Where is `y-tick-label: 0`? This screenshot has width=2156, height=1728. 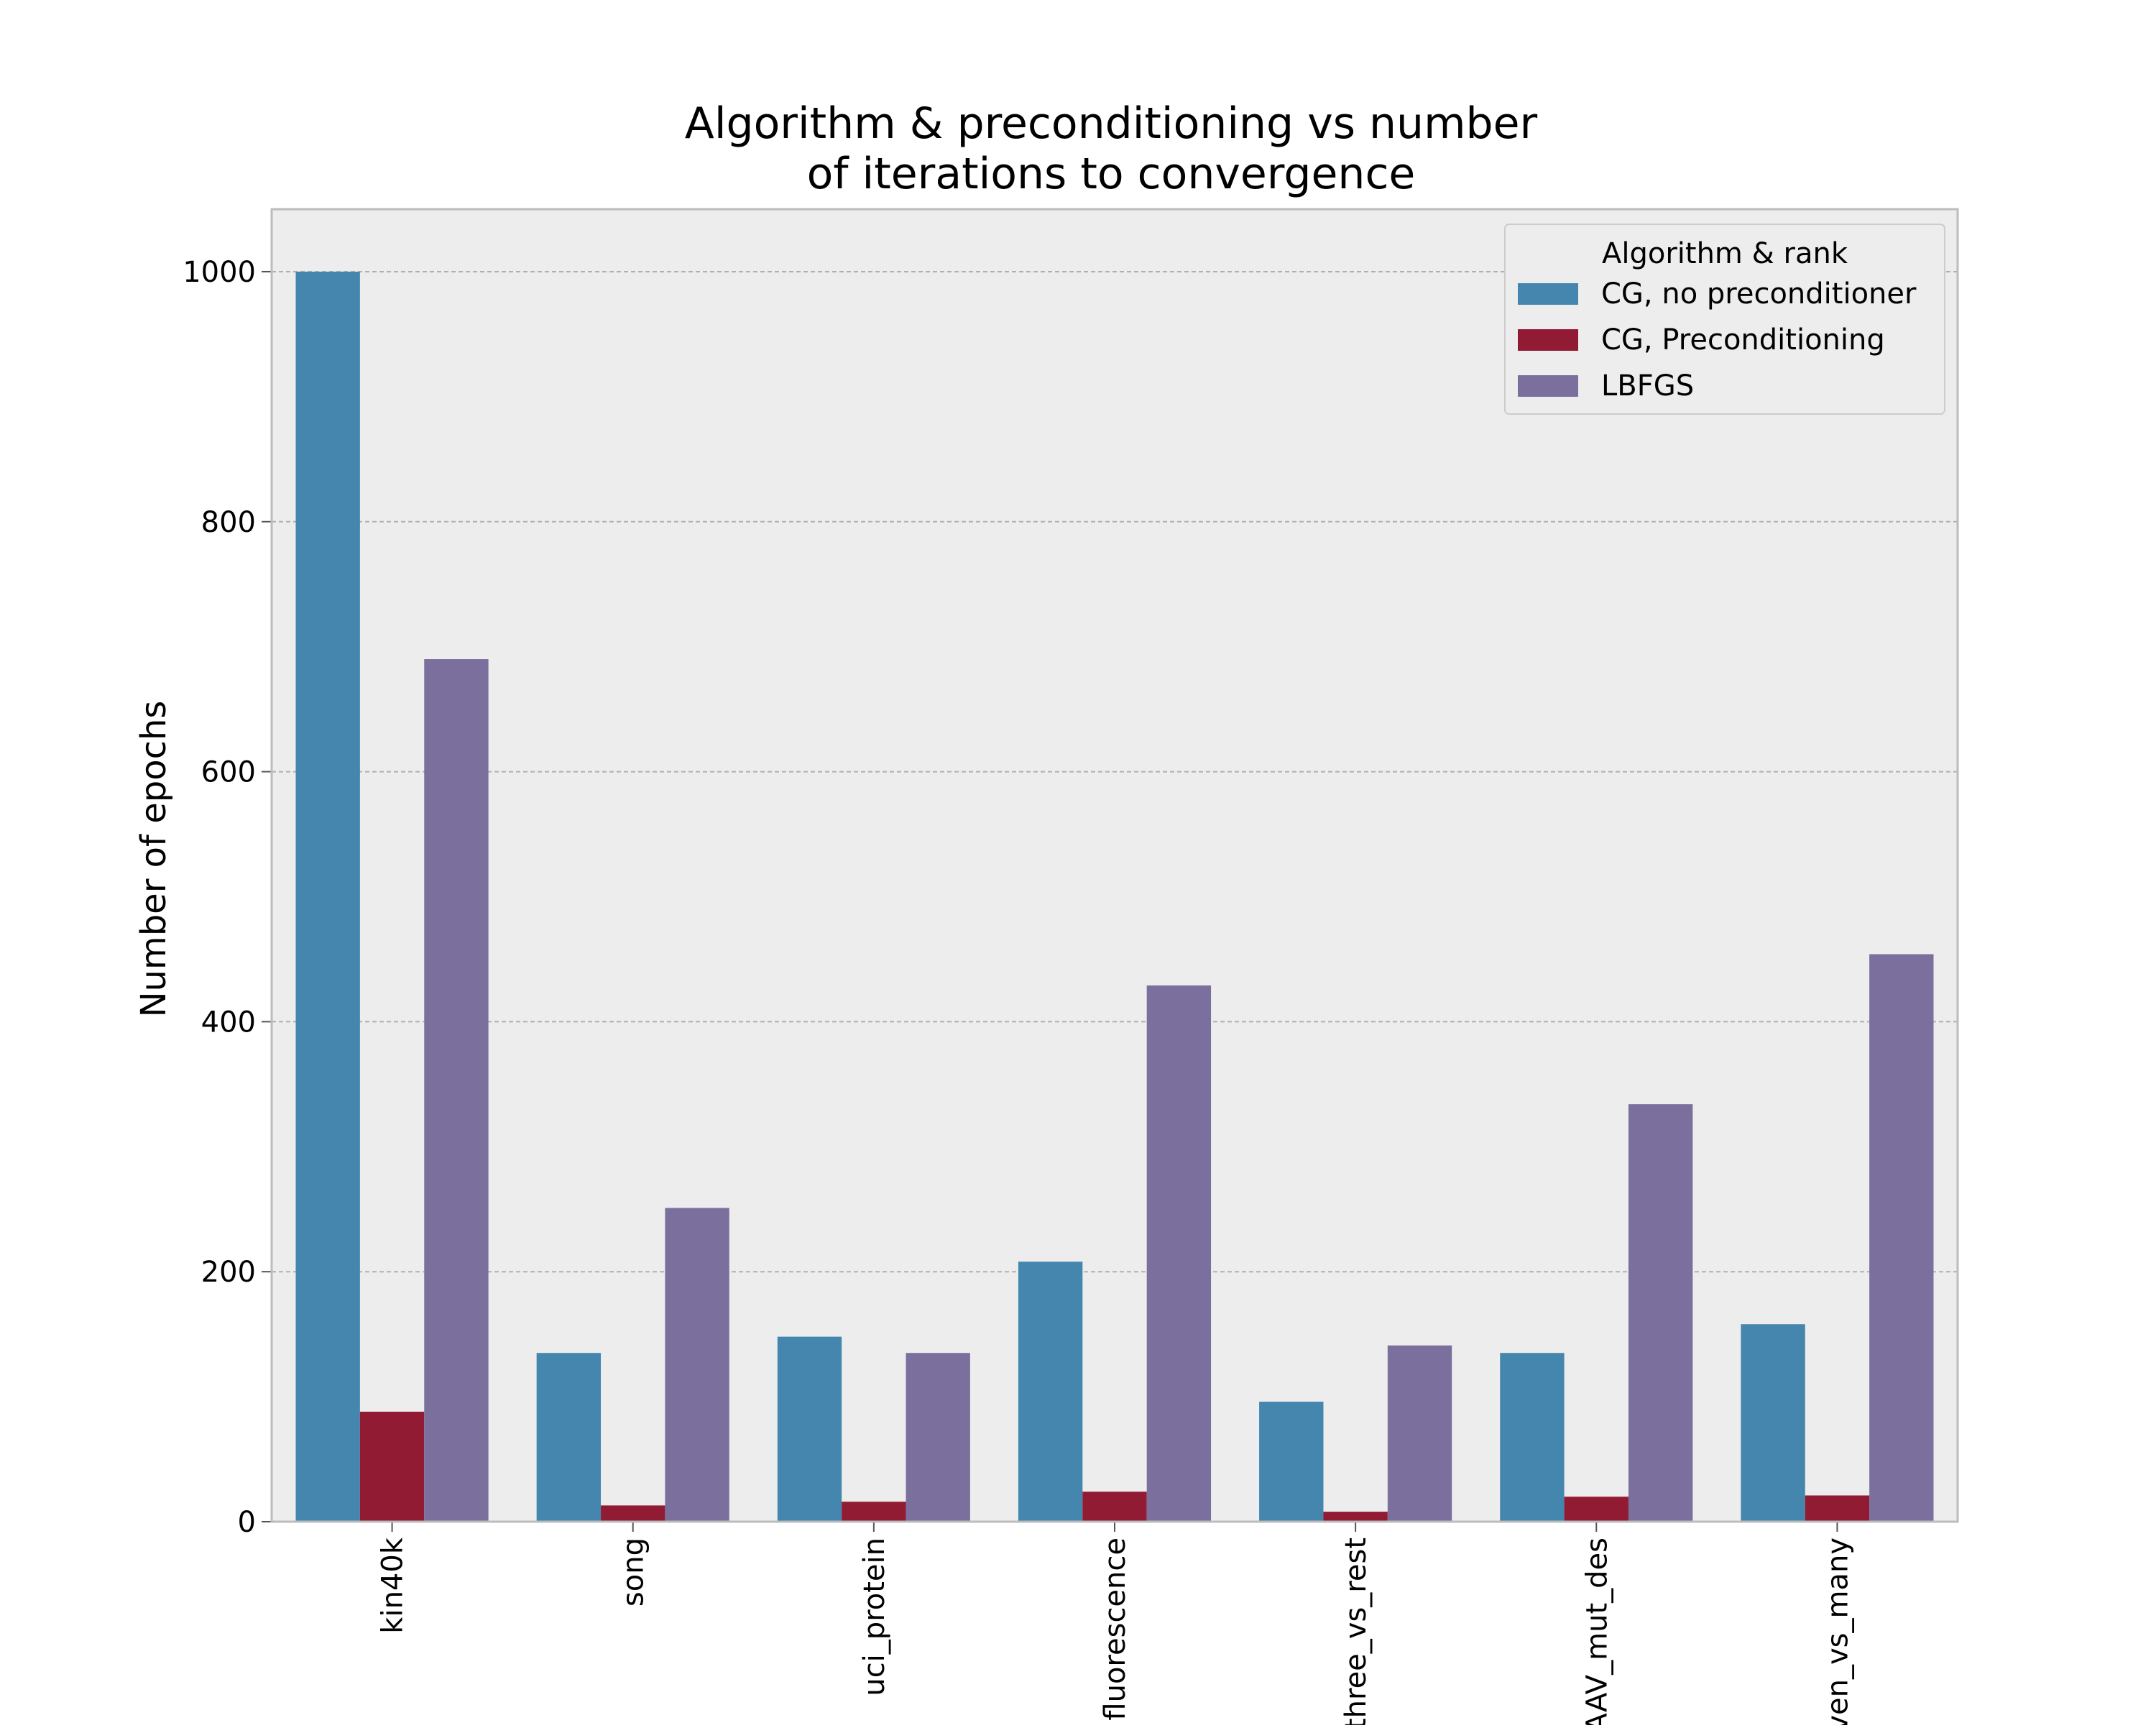 y-tick-label: 0 is located at coordinates (247, 1522).